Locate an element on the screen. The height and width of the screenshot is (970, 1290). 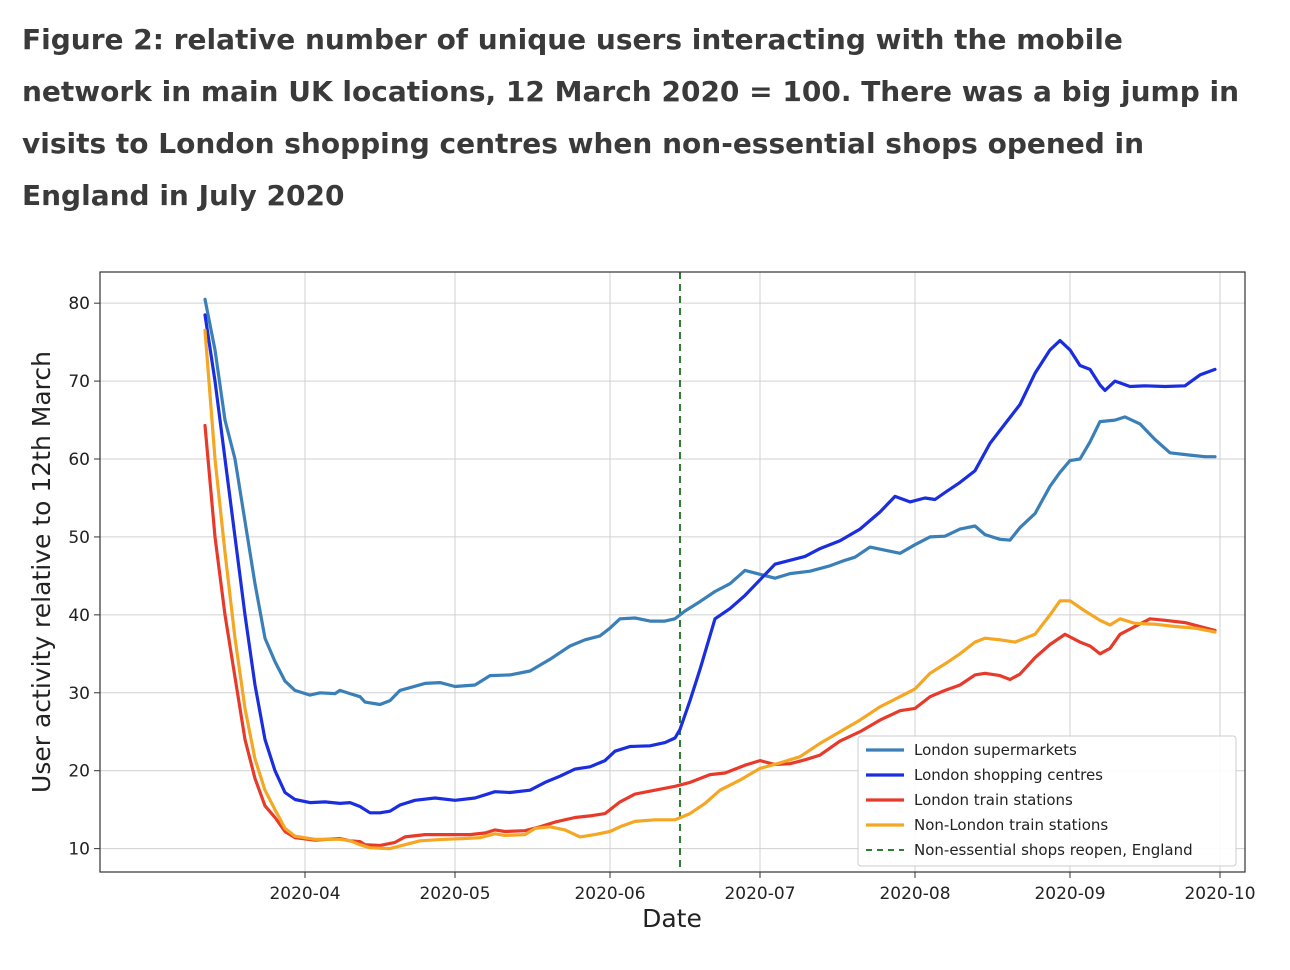
legend-label-4: Non-London train stations is located at coordinates (1011, 825).